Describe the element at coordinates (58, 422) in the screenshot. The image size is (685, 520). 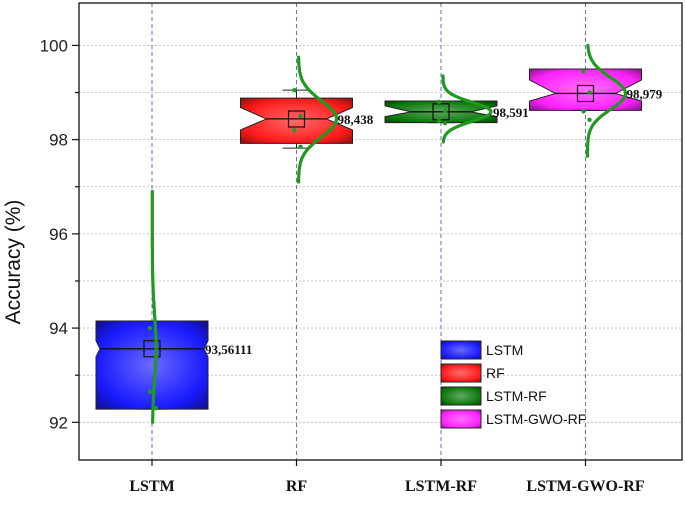
I see `y-tick-label: 92` at that location.